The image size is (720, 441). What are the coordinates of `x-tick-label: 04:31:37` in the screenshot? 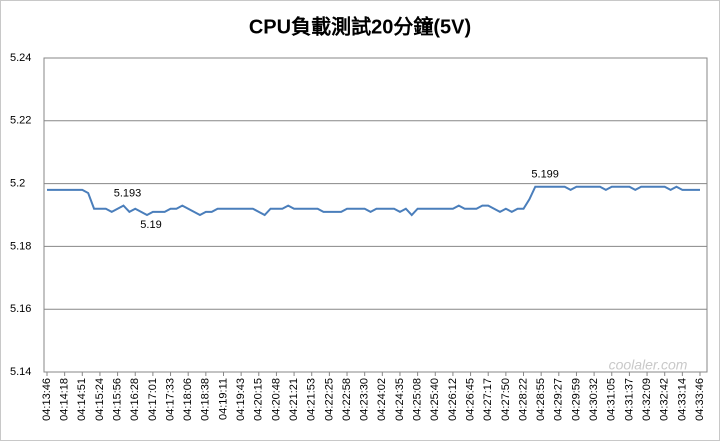 It's located at (629, 399).